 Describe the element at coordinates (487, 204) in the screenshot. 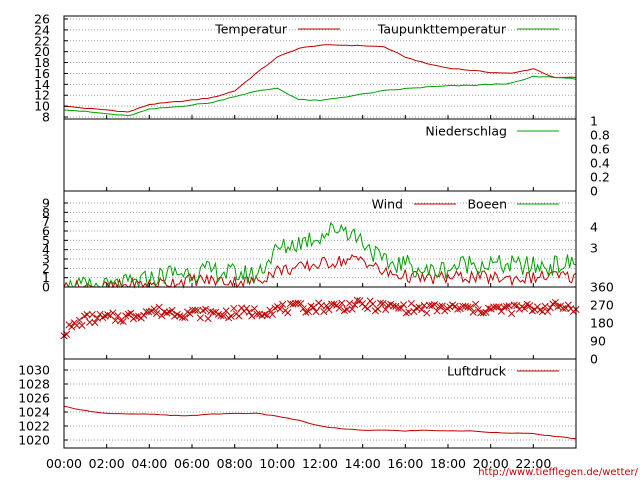

I see `legend-label: Boeen` at that location.